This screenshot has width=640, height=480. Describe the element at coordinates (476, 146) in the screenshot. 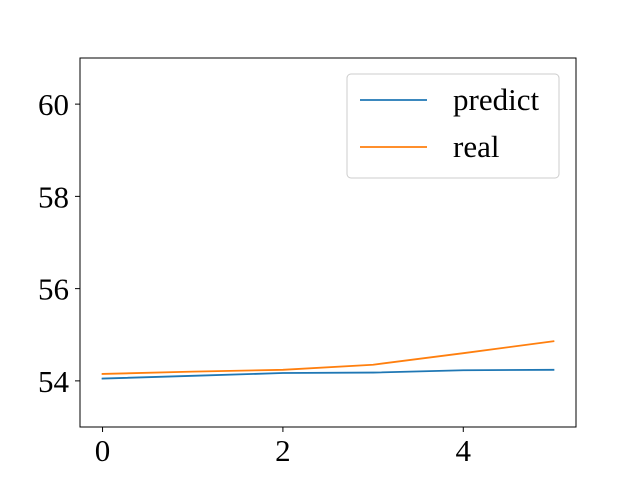

I see `legend-label-real: real` at that location.